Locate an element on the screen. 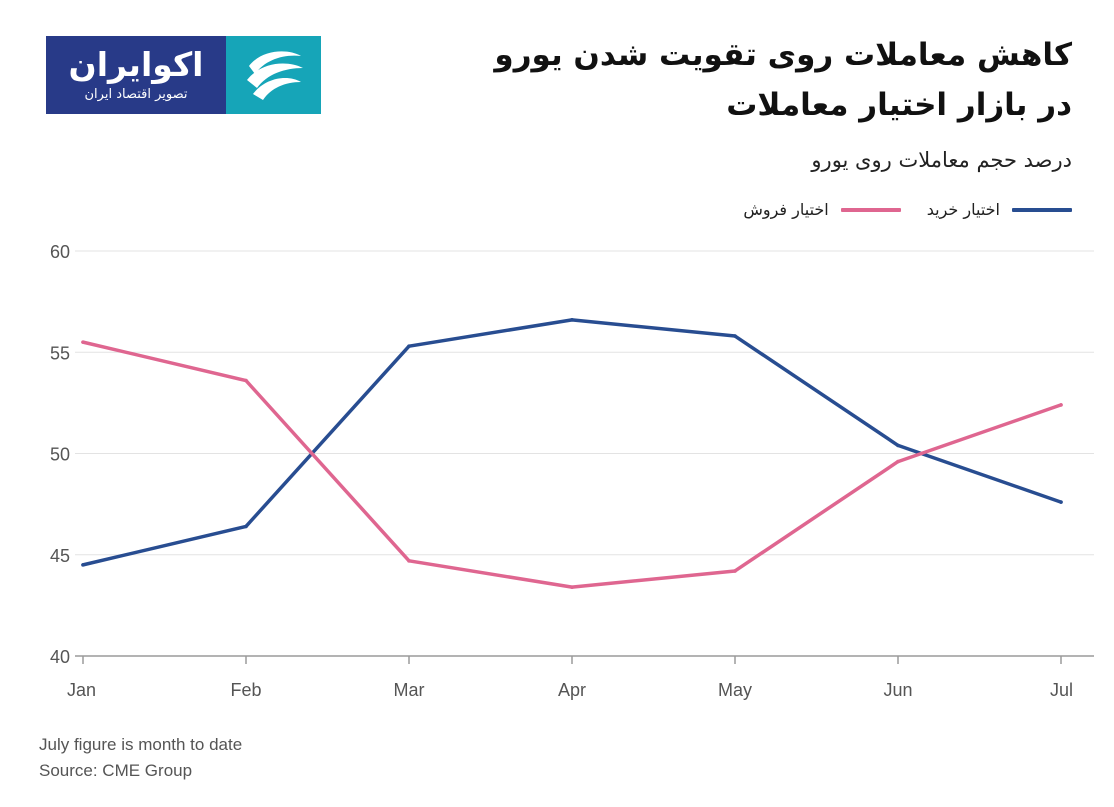 This screenshot has width=1114, height=807. y-axis-ticks: 40 45 50 55 60 is located at coordinates (60, 454).